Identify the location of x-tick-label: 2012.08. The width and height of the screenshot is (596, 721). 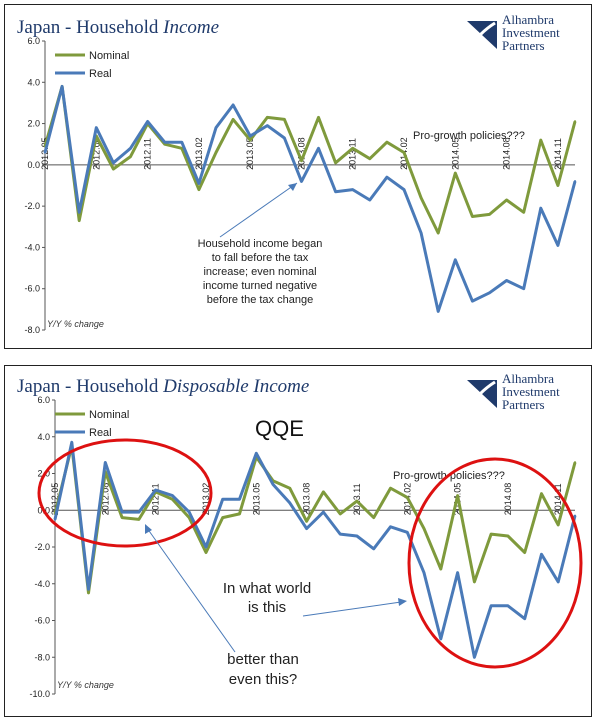
(105, 499).